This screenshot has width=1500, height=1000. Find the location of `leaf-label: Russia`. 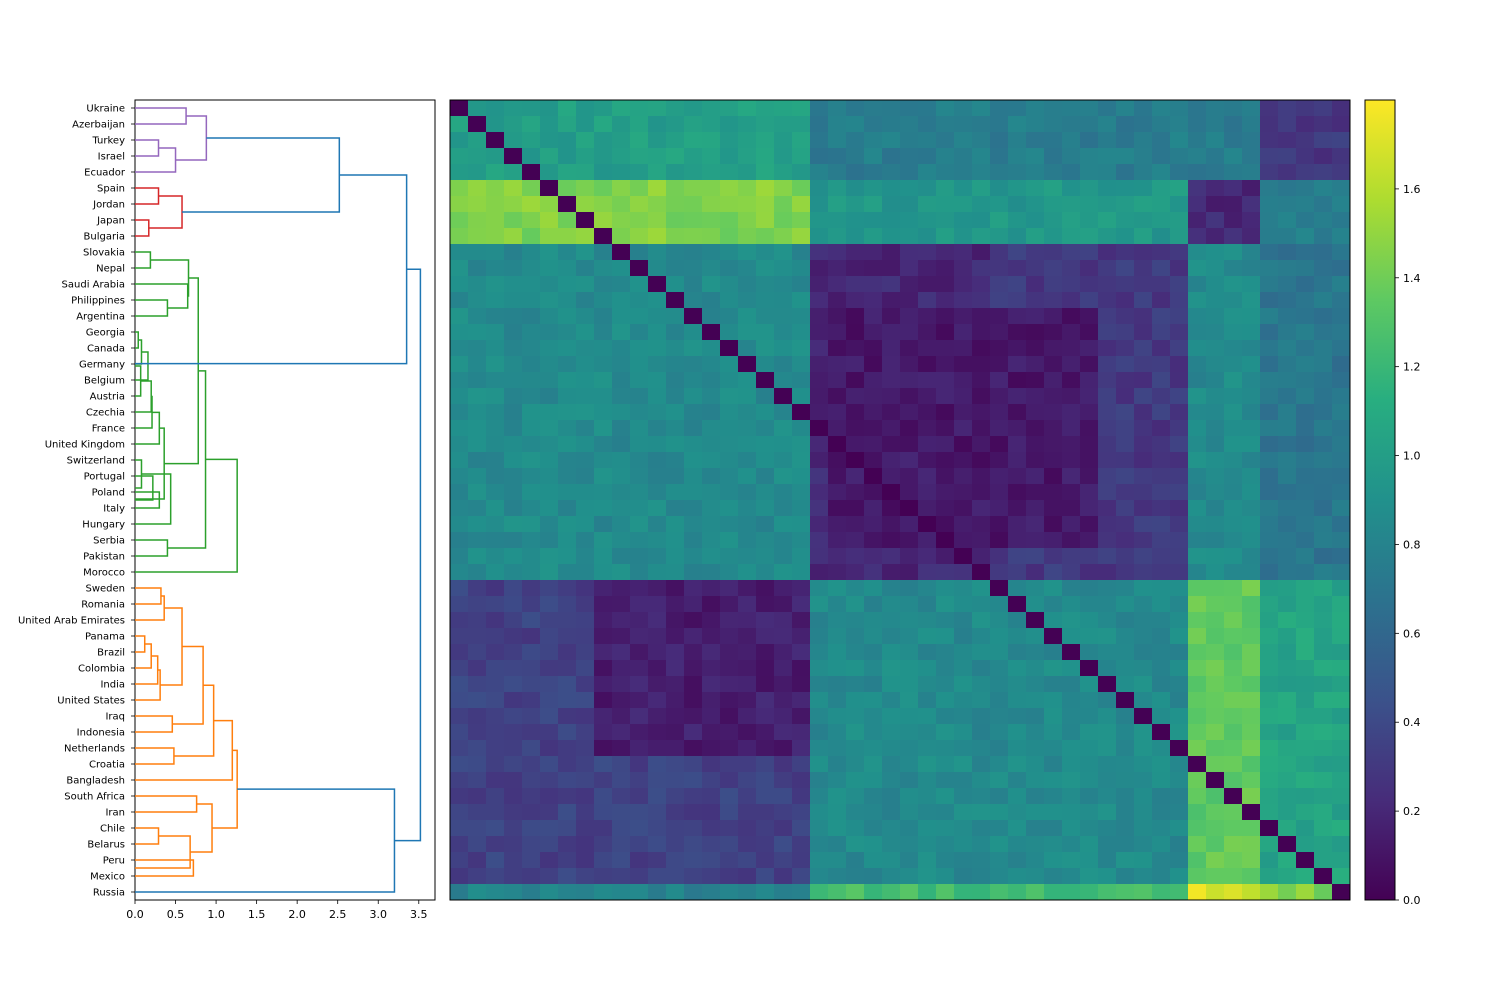

leaf-label: Russia is located at coordinates (109, 893).